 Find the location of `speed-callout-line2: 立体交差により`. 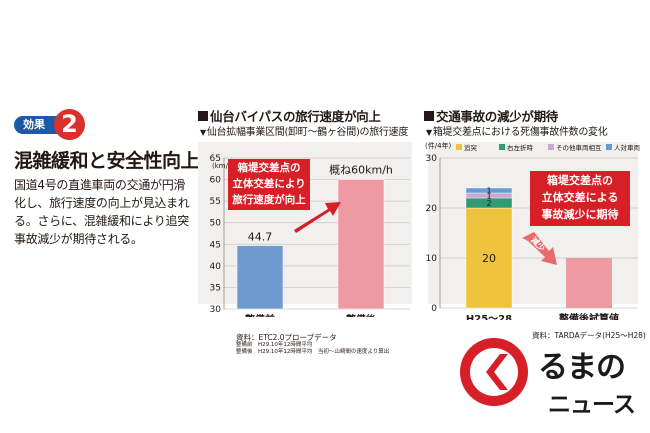

speed-callout-line2: 立体交差により is located at coordinates (269, 184).